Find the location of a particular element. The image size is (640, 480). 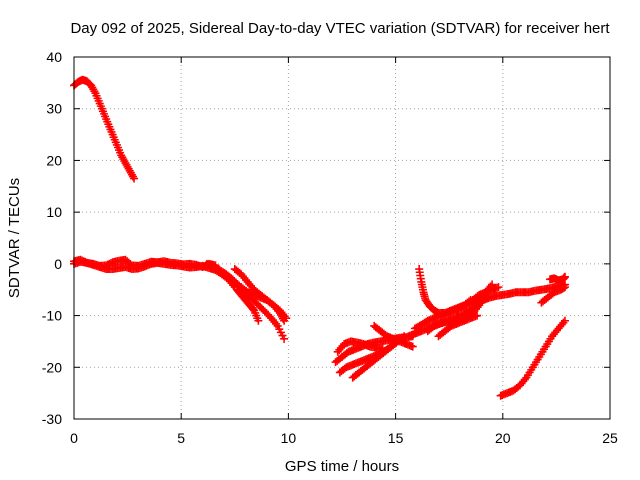

y-tick-label: 20 is located at coordinates (54, 160).